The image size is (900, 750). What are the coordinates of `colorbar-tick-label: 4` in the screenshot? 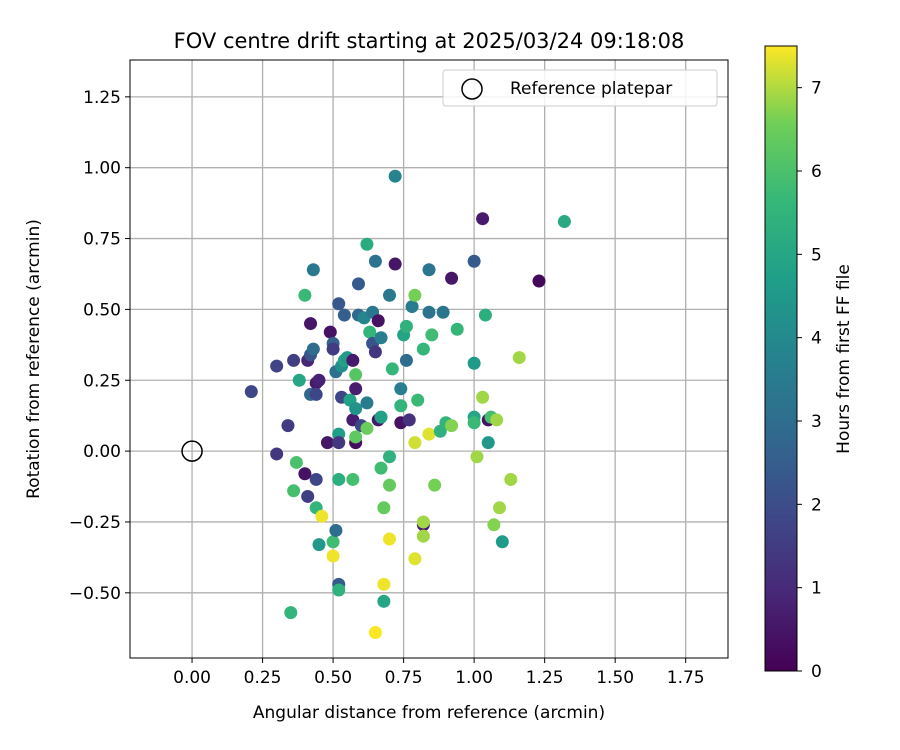 It's located at (816, 339).